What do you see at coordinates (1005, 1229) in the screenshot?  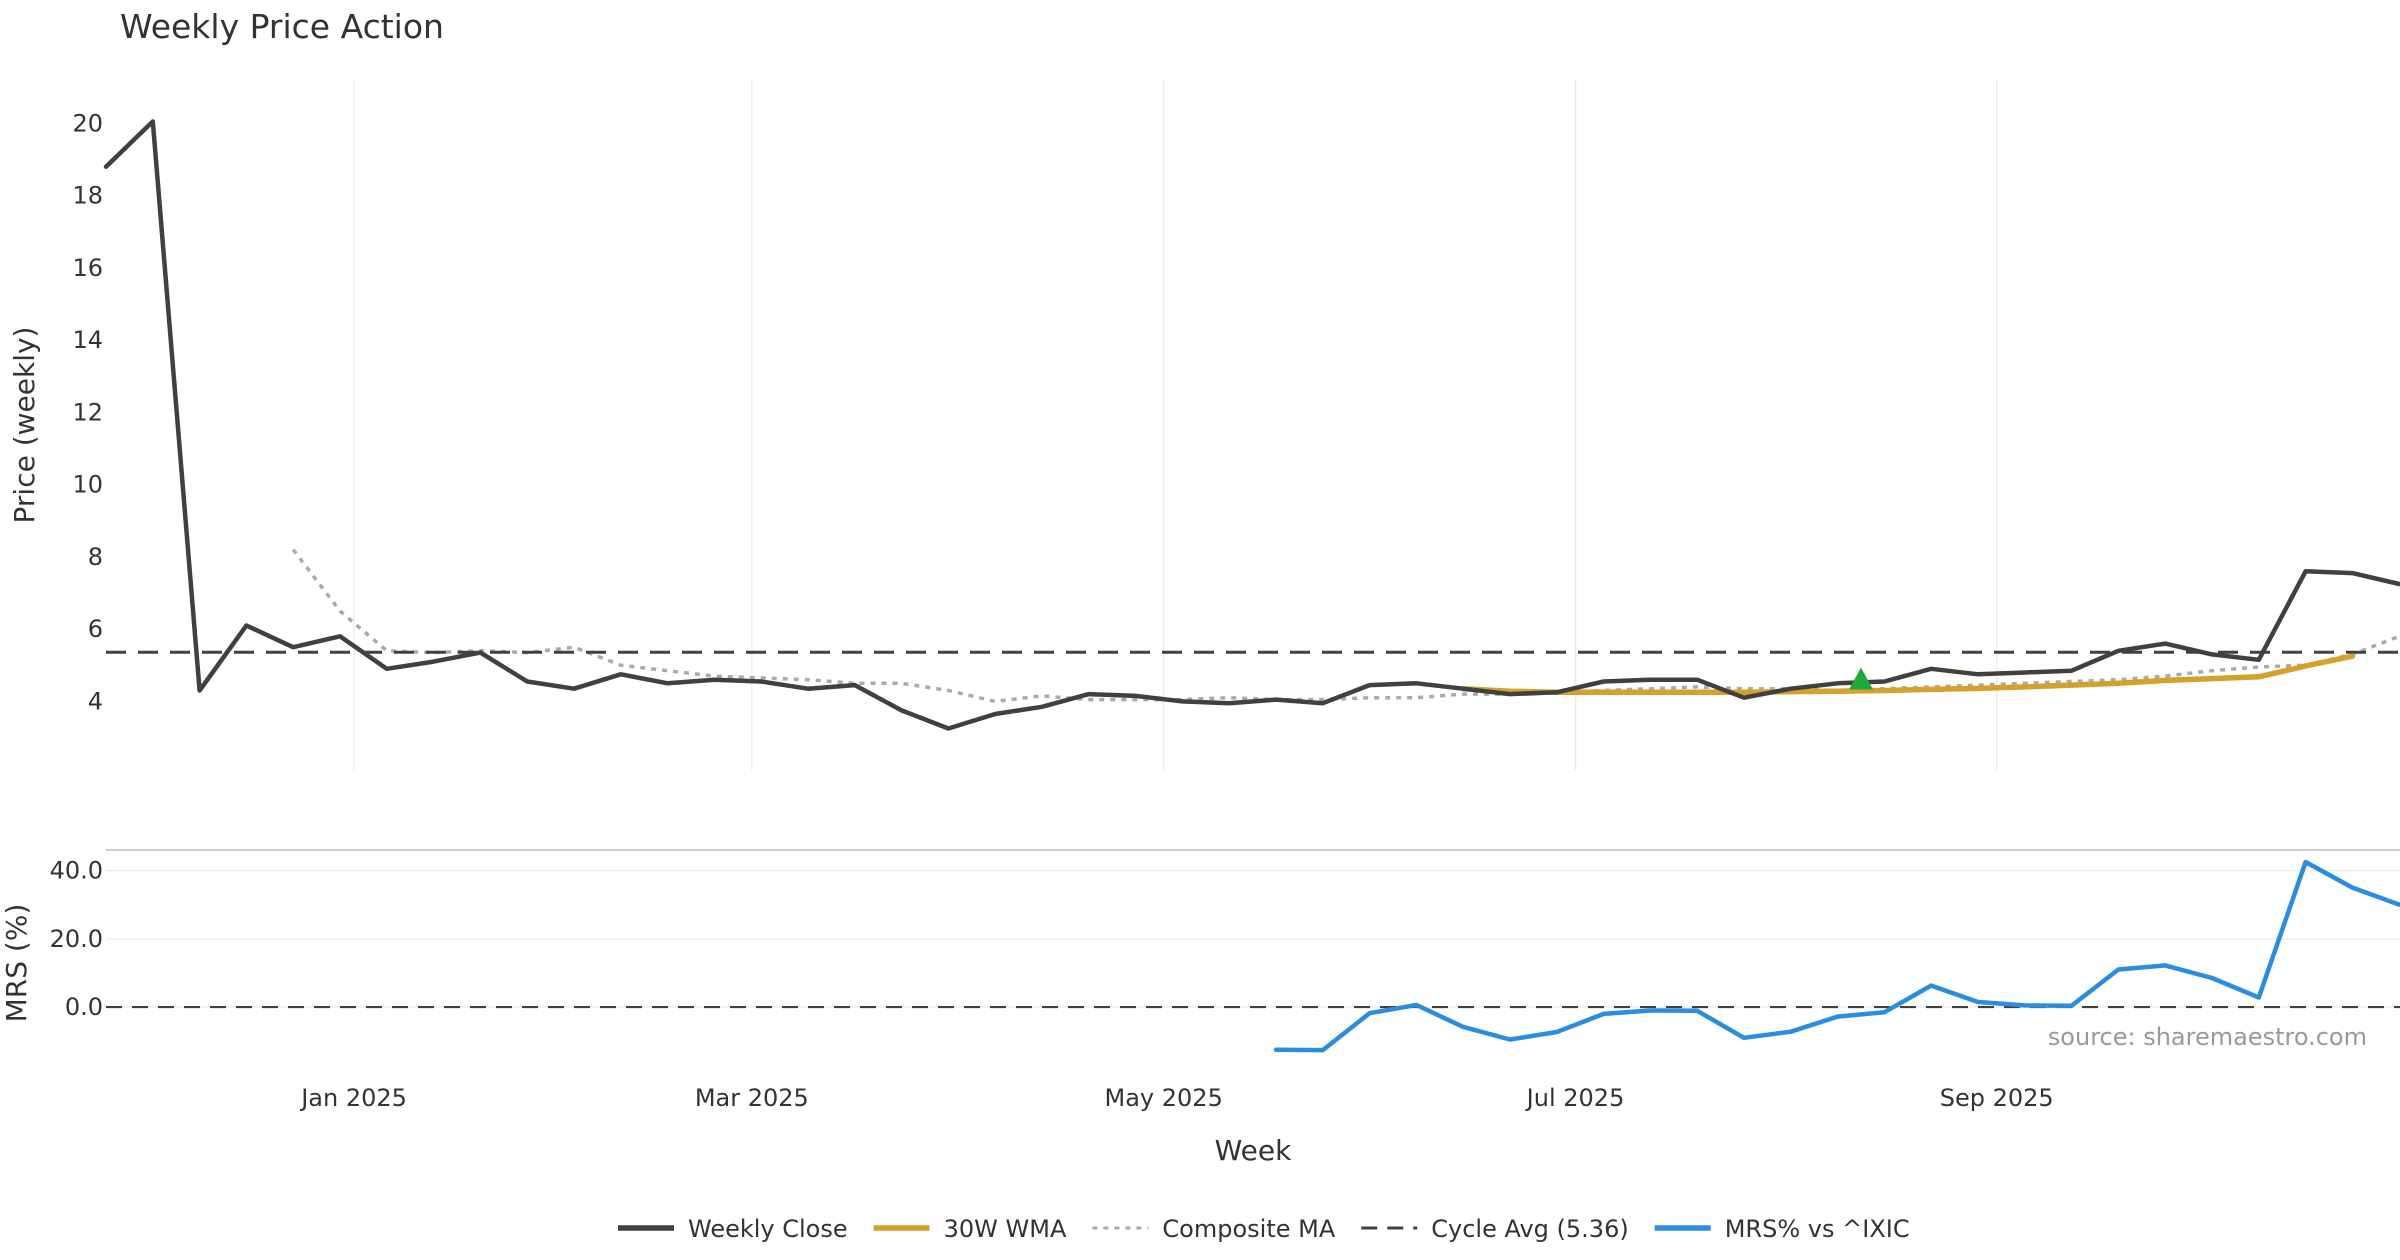 I see `legend-label: 30W WMA` at bounding box center [1005, 1229].